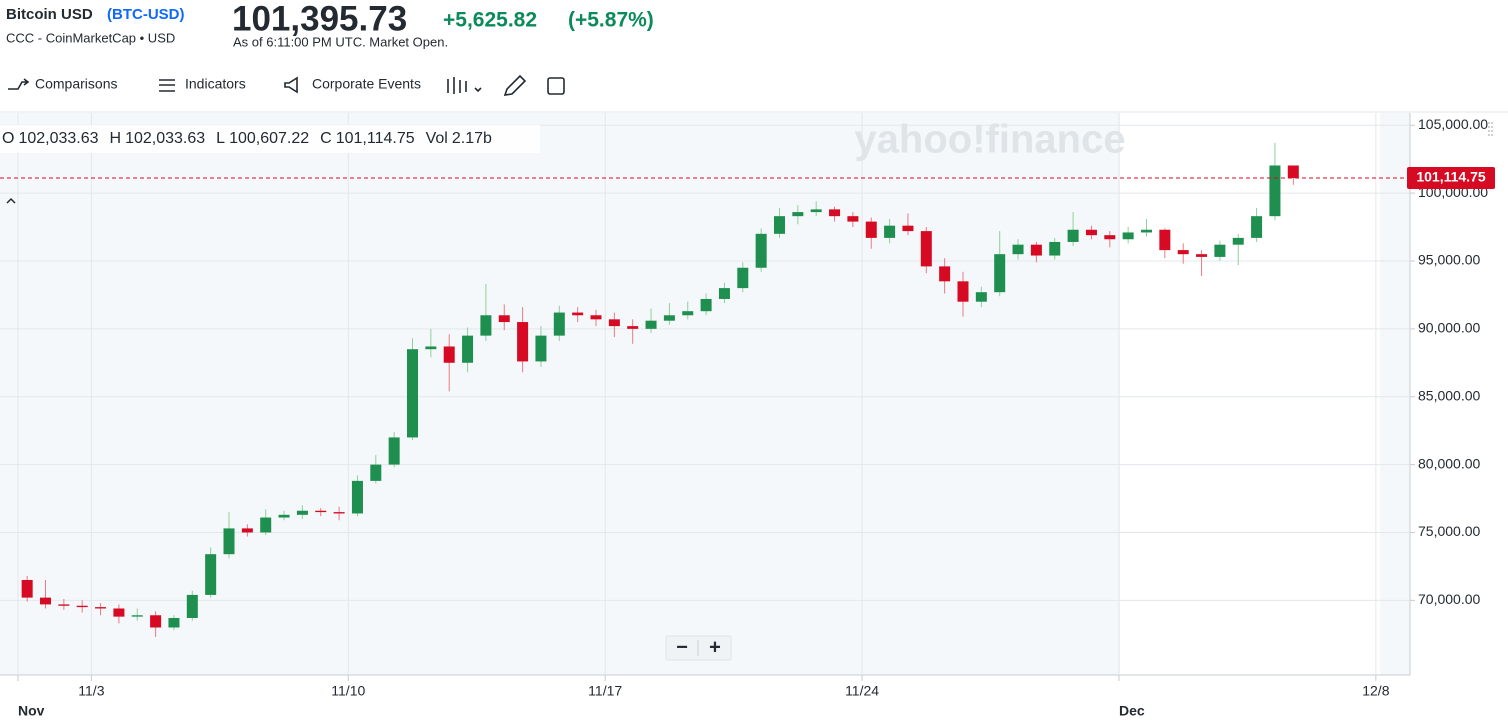  Describe the element at coordinates (605, 691) in the screenshot. I see `x-tick-label: 11/17` at that location.